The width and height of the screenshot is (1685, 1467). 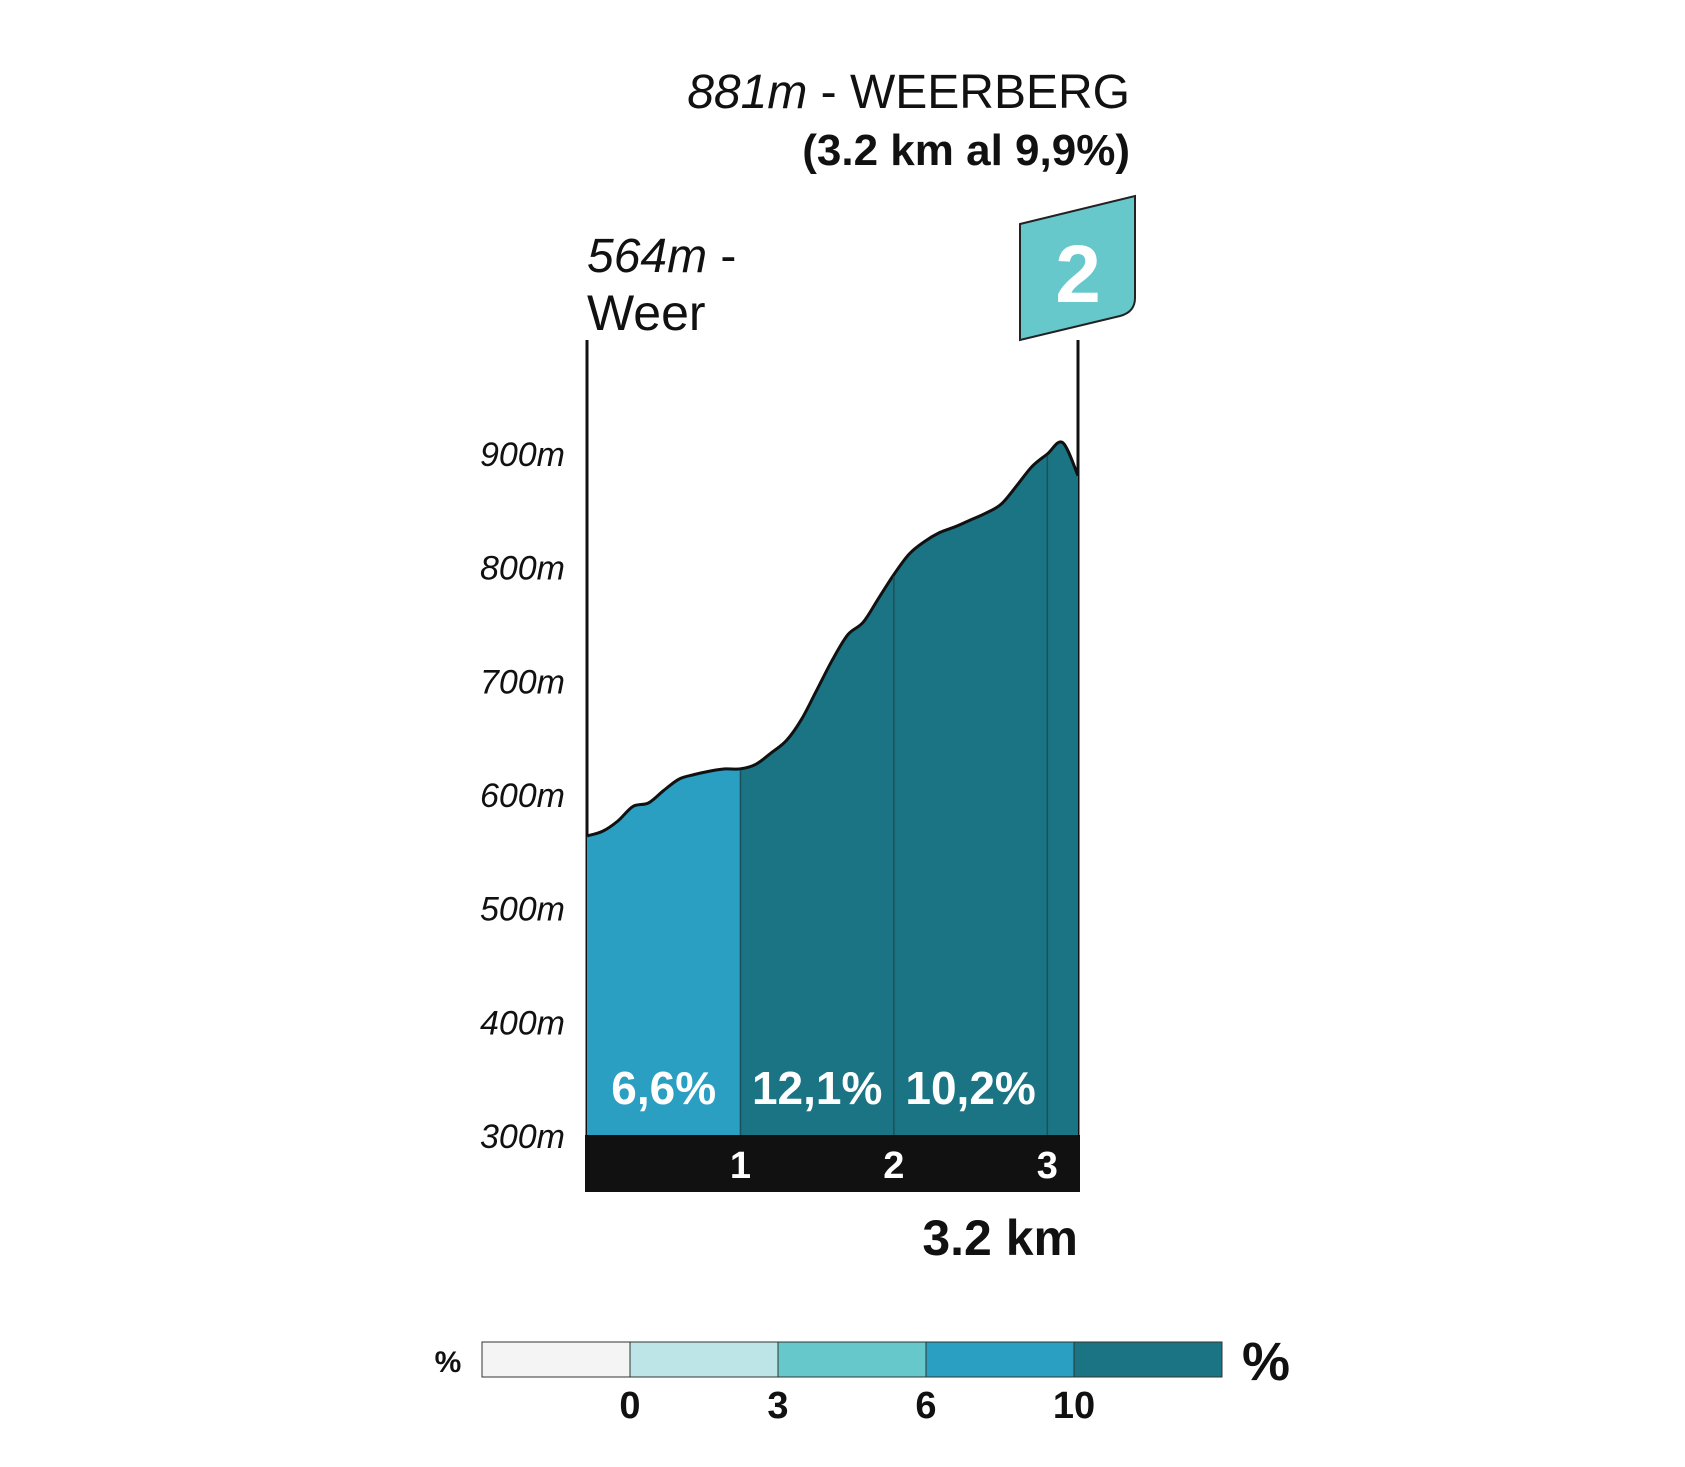 I want to click on x-tick-label: 2, so click(x=893, y=1166).